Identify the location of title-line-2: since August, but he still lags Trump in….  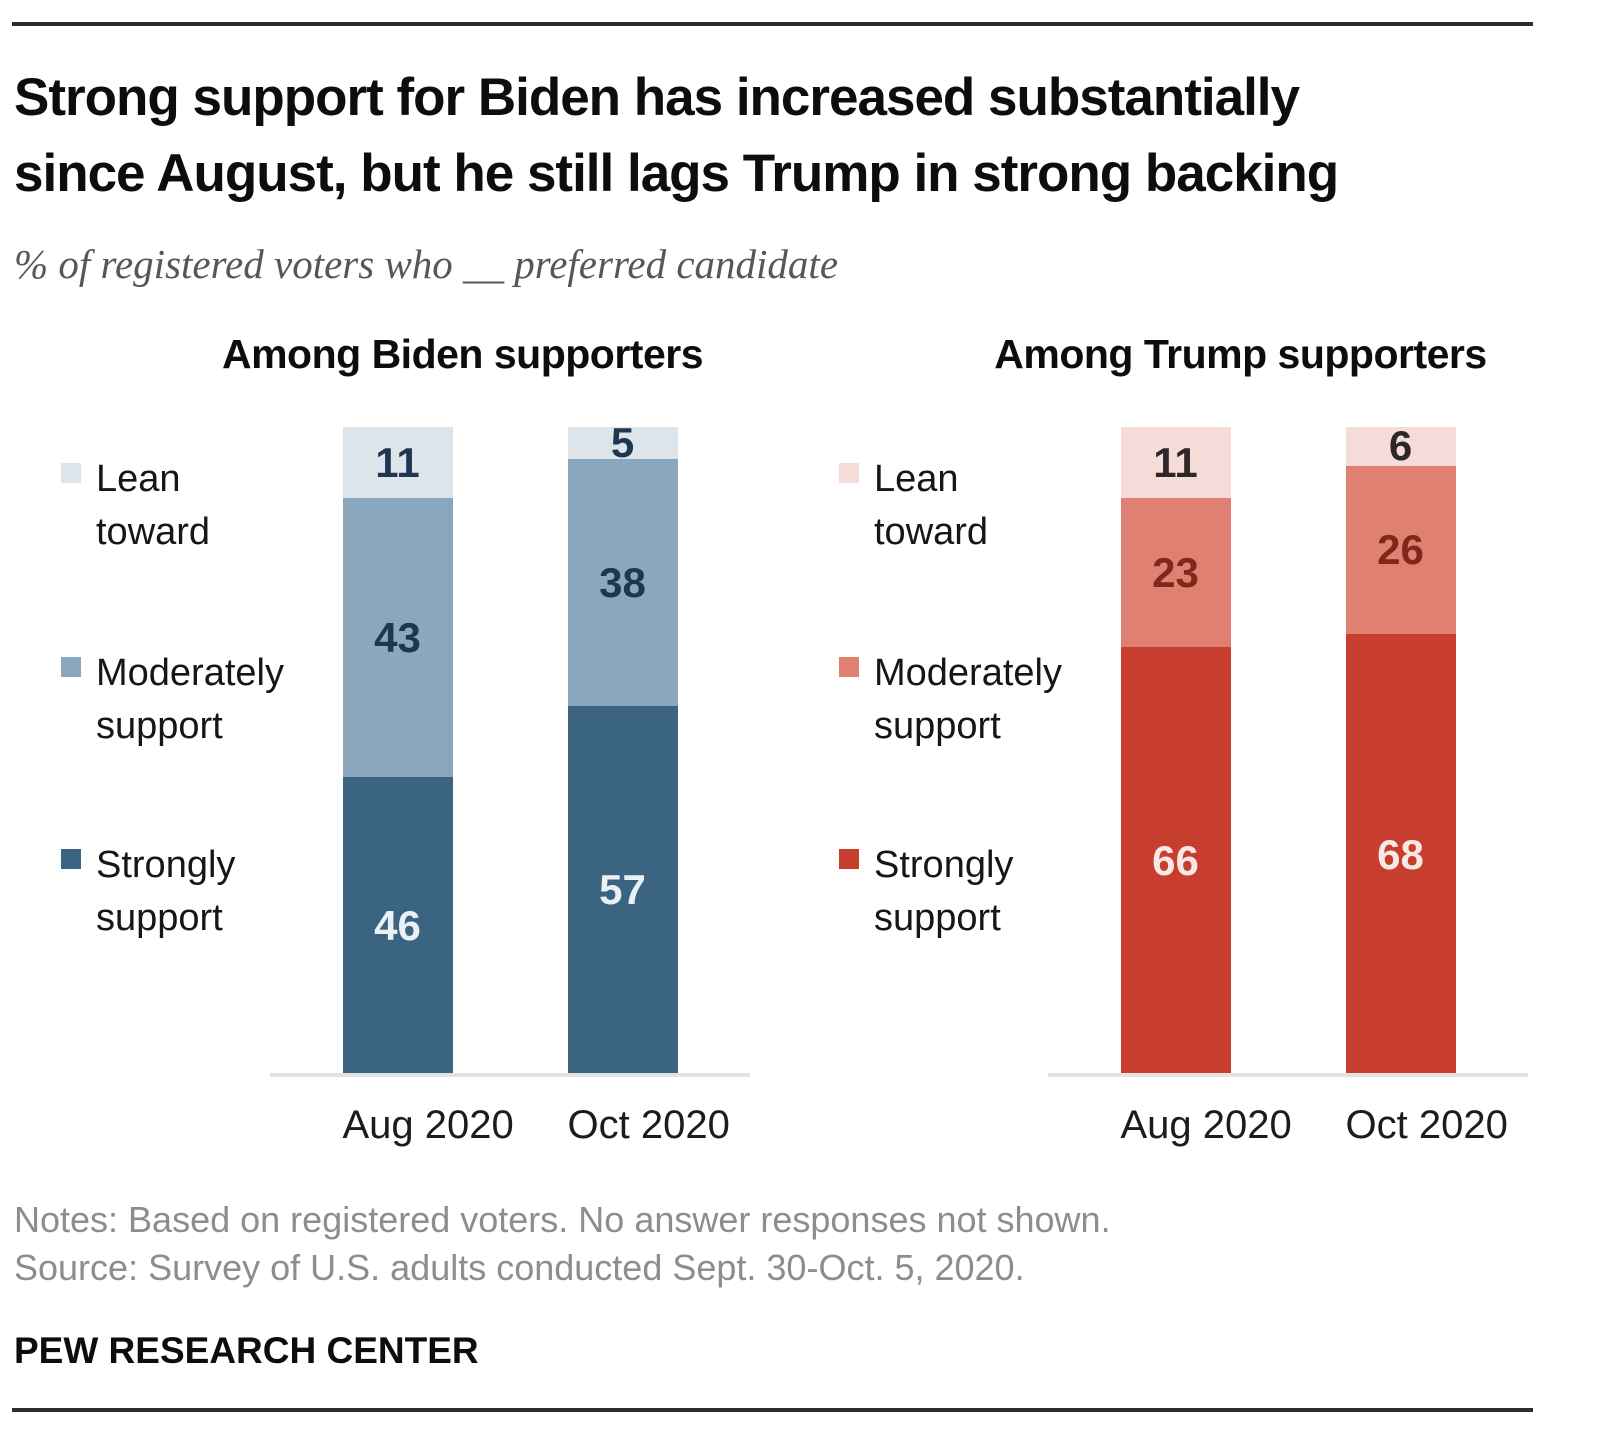
(676, 173).